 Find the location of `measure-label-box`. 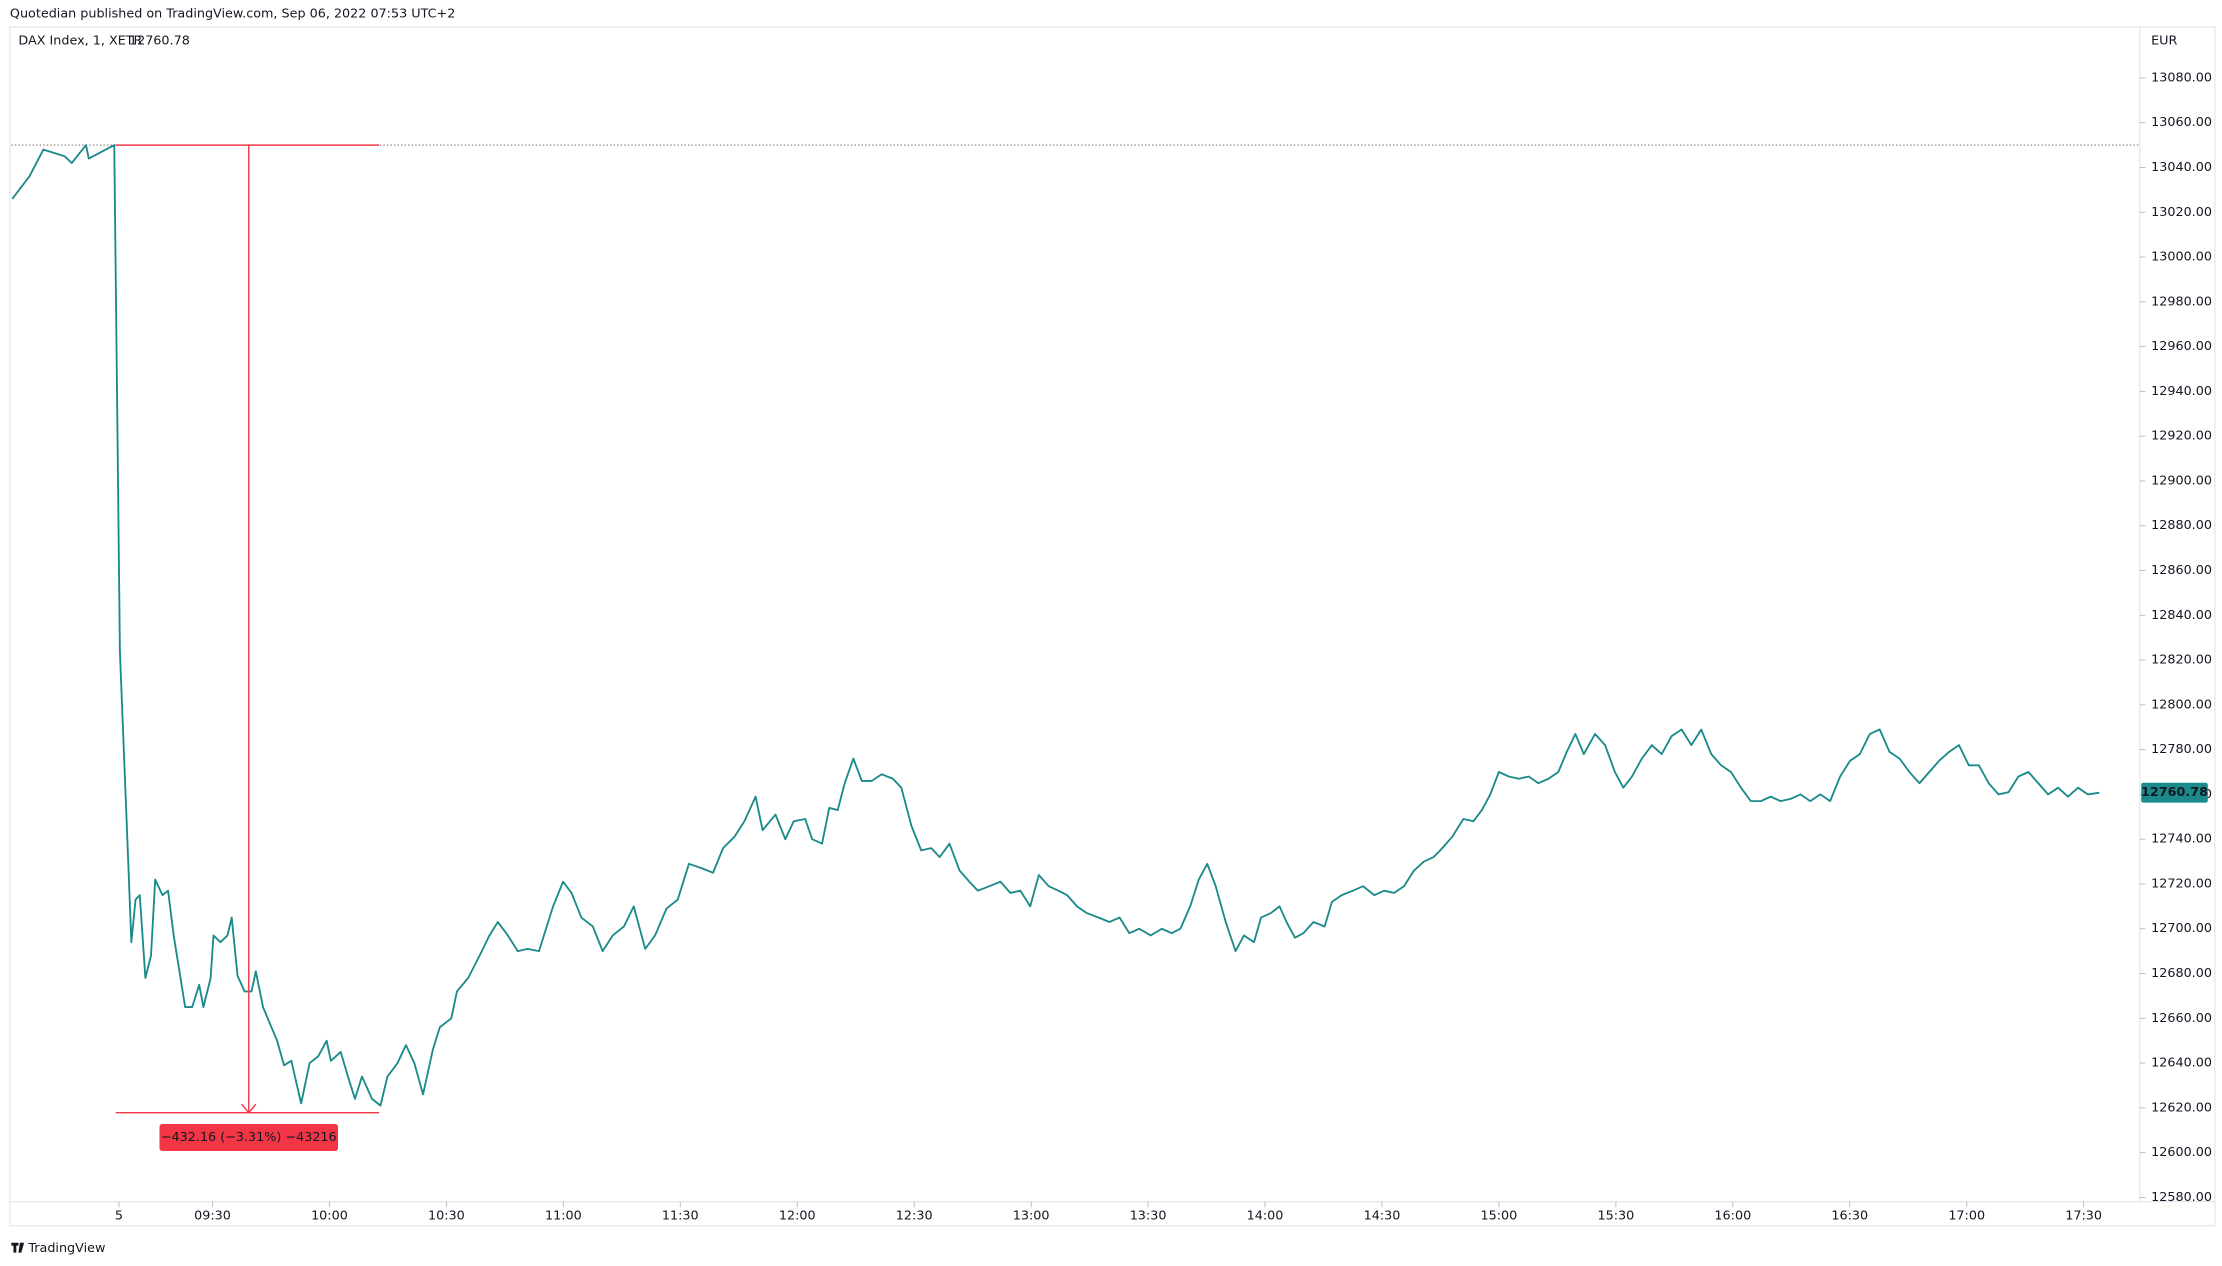

measure-label-box is located at coordinates (249, 1137).